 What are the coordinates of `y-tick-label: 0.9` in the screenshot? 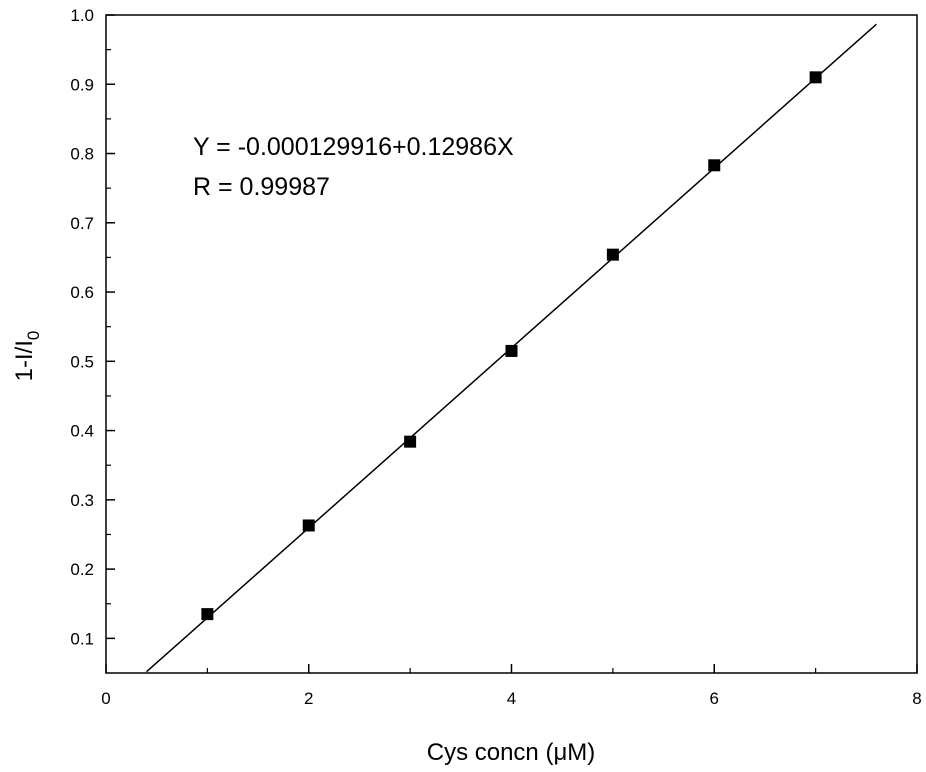 It's located at (82, 84).